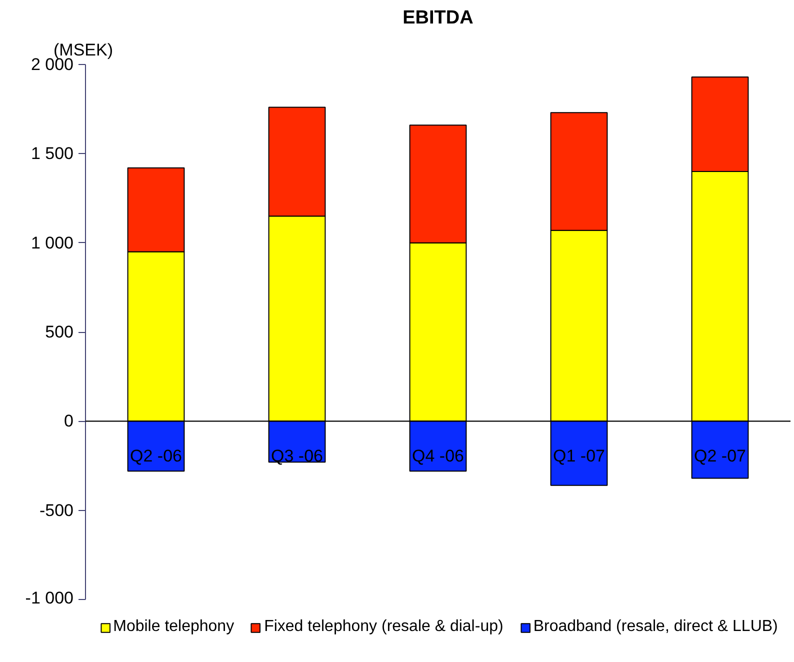  I want to click on legend-label: Fixed telephony (resale & dial-up), so click(384, 627).